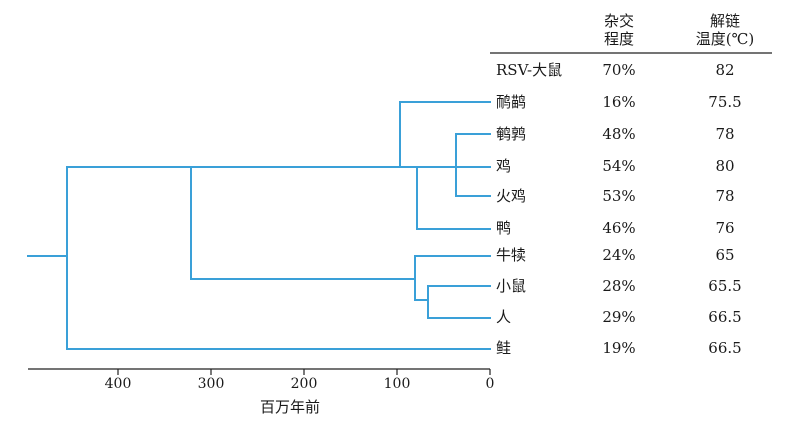  Describe the element at coordinates (725, 166) in the screenshot. I see `melting-value: 80` at that location.